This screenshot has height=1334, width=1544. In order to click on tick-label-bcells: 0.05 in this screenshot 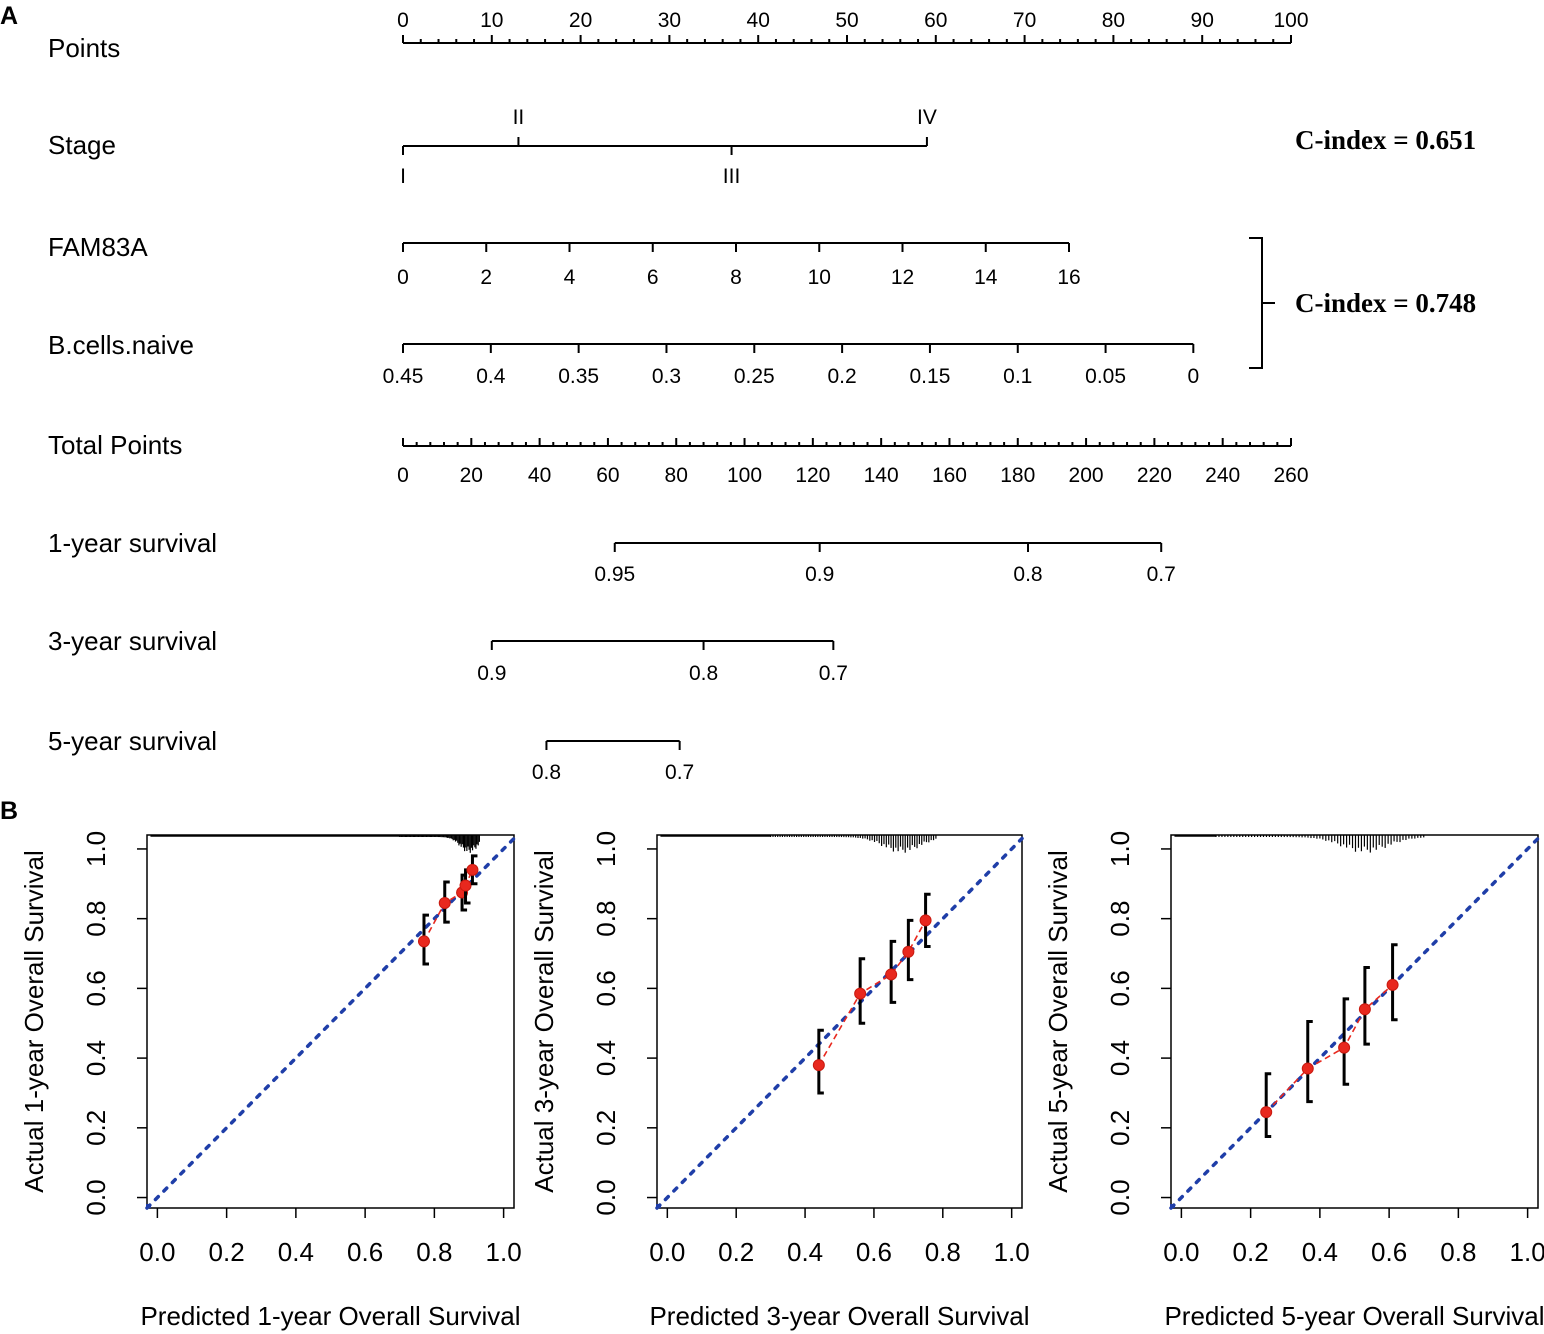, I will do `click(1105, 376)`.